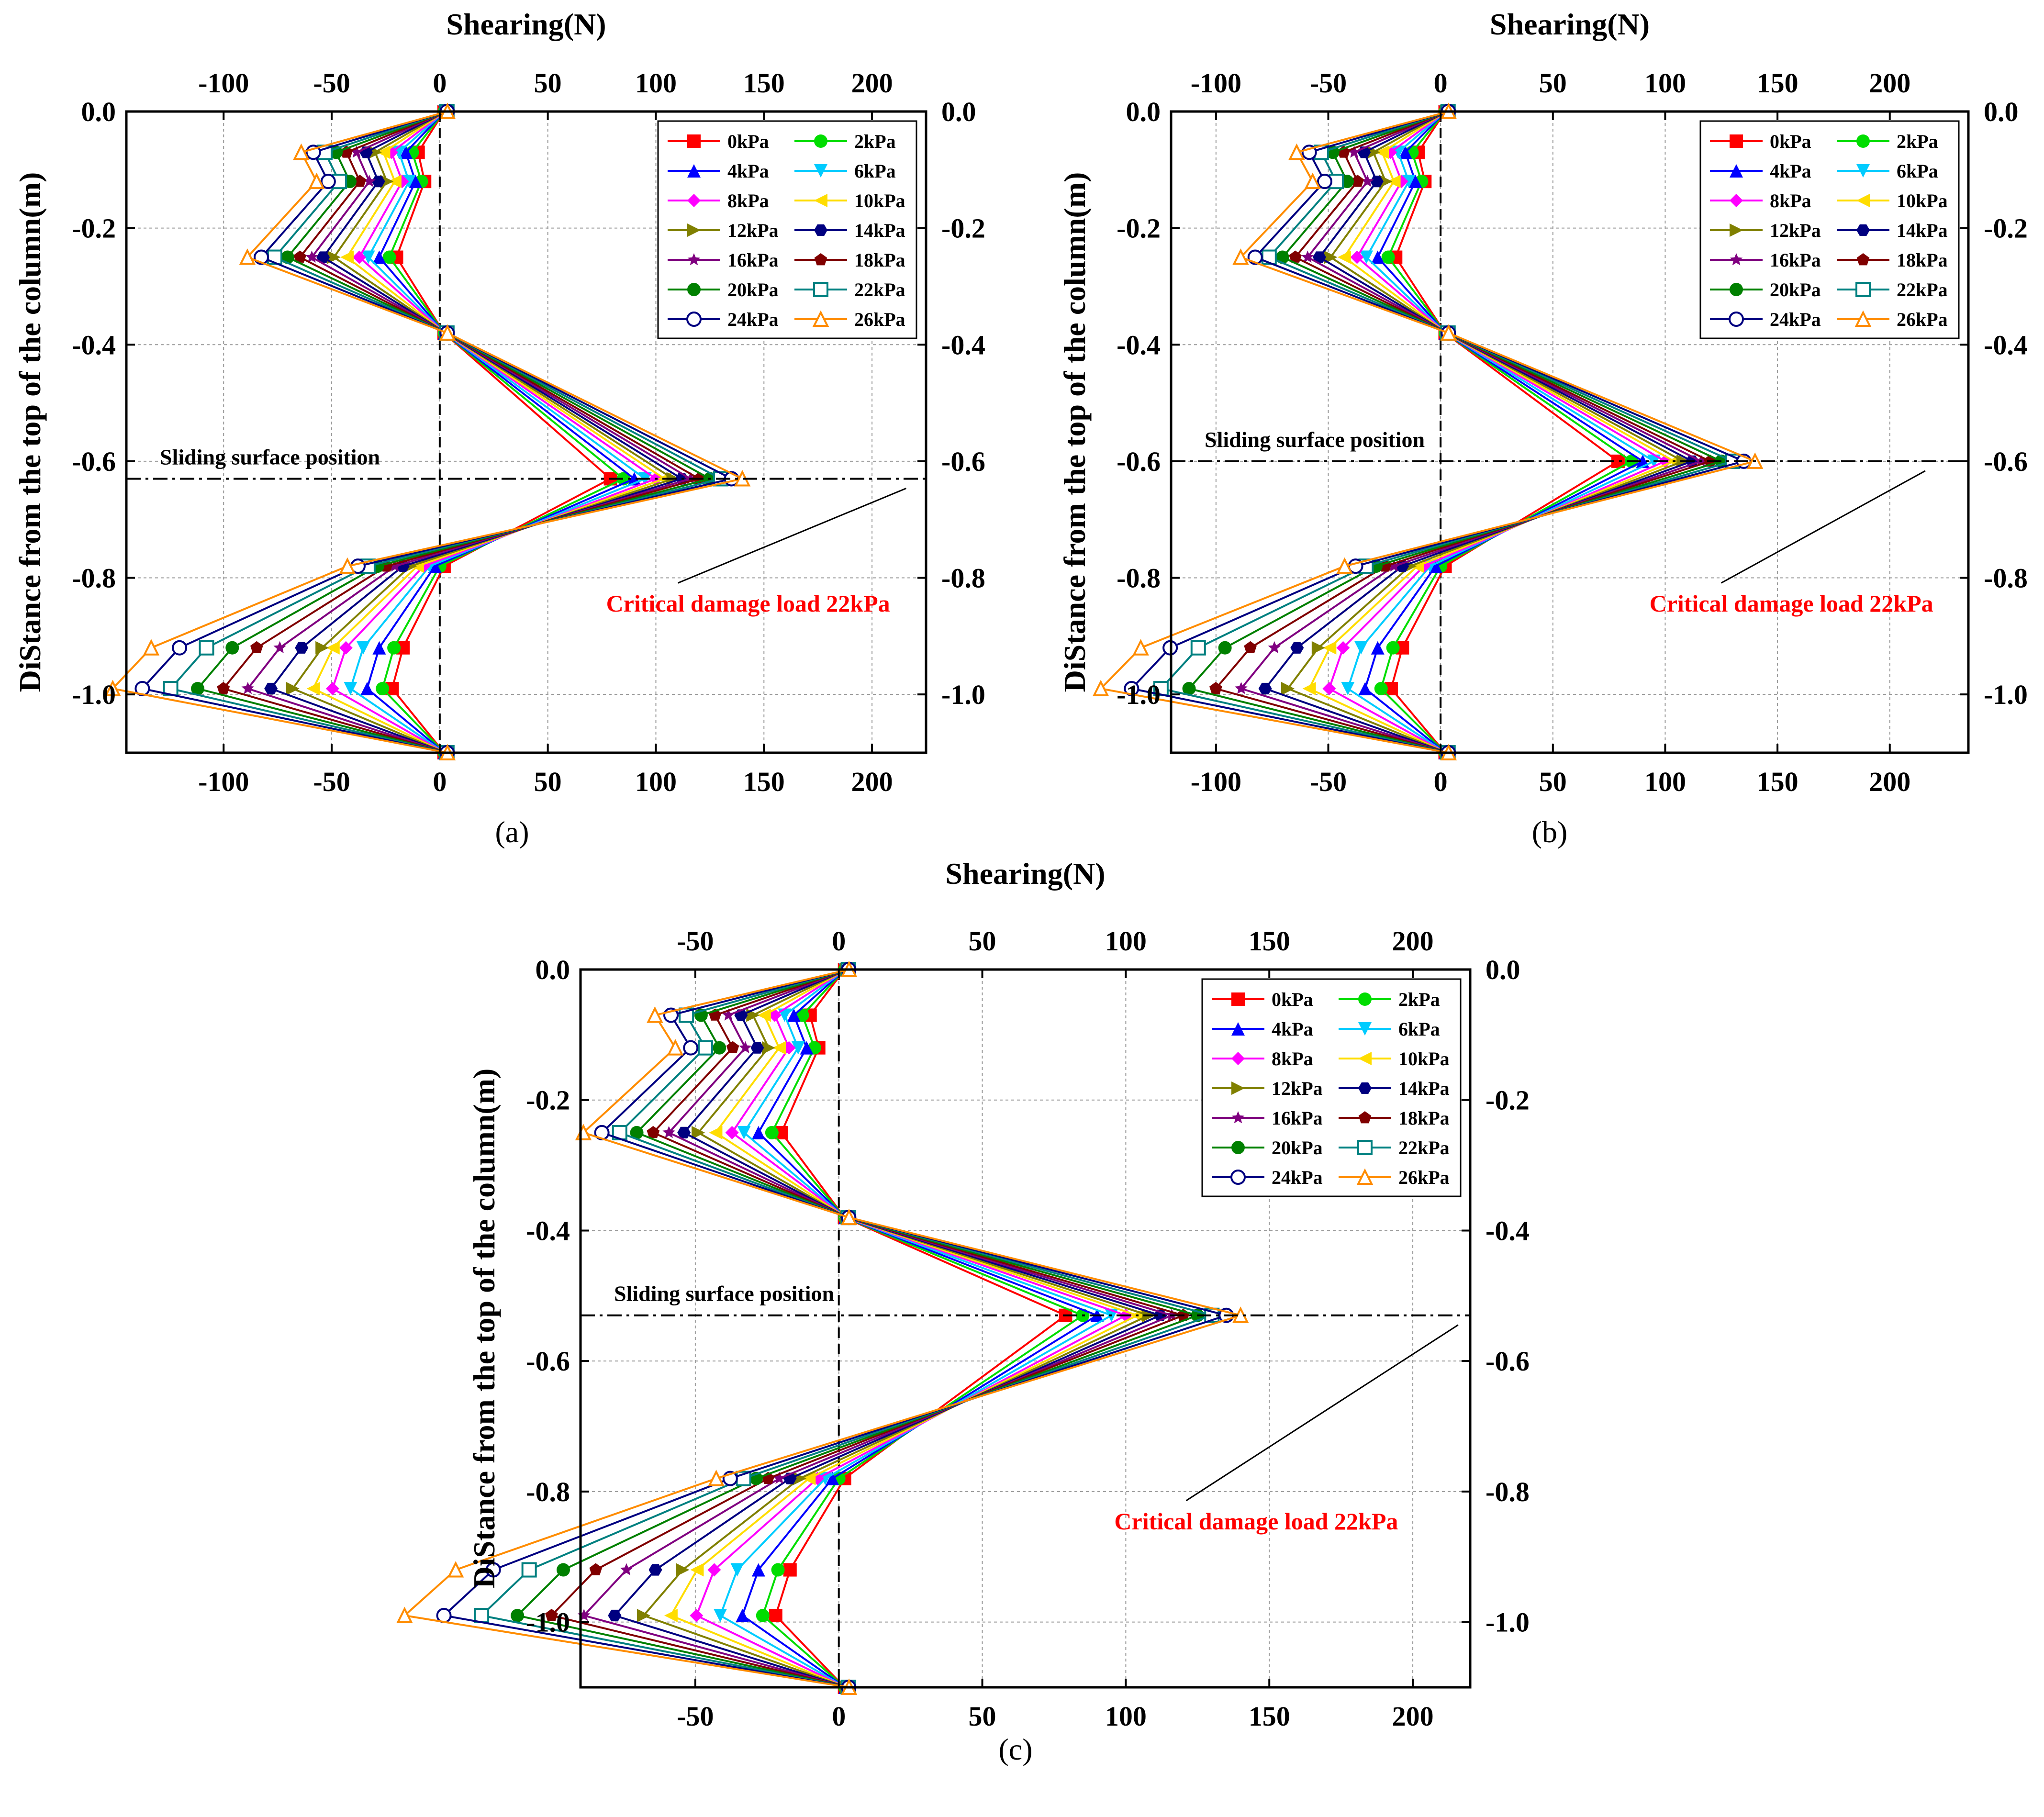 Image resolution: width=2044 pixels, height=1817 pixels. I want to click on x-tick-label-bottom: -100, so click(1216, 781).